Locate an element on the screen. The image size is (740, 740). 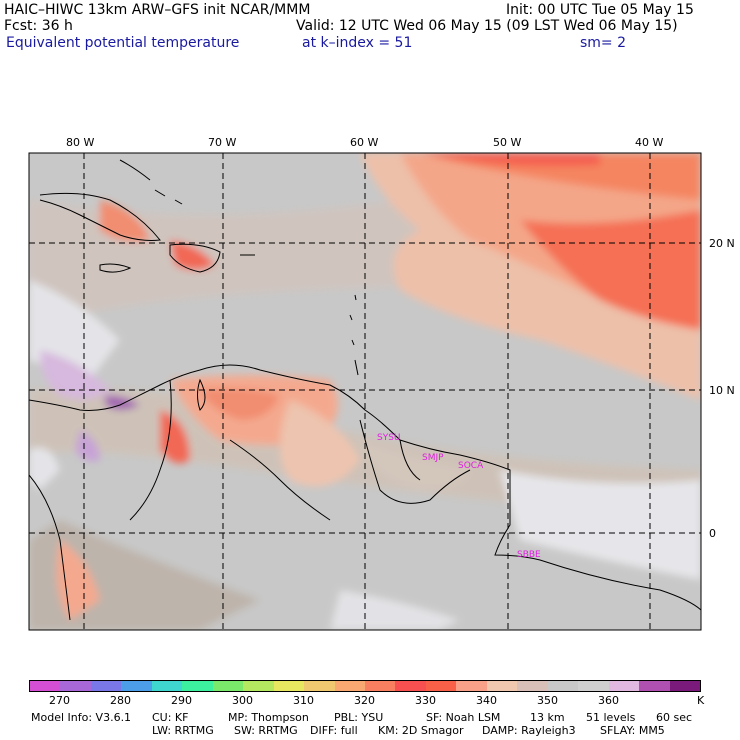
model-info-1h: 60 sec is located at coordinates (674, 717).